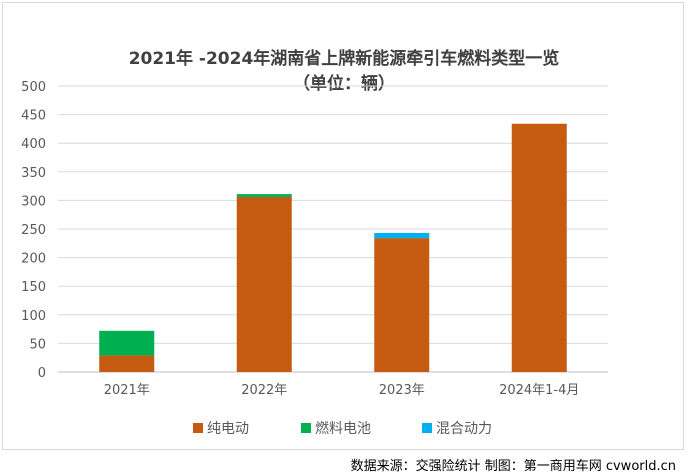  Describe the element at coordinates (33, 201) in the screenshot. I see `y-tick-label: 300` at that location.